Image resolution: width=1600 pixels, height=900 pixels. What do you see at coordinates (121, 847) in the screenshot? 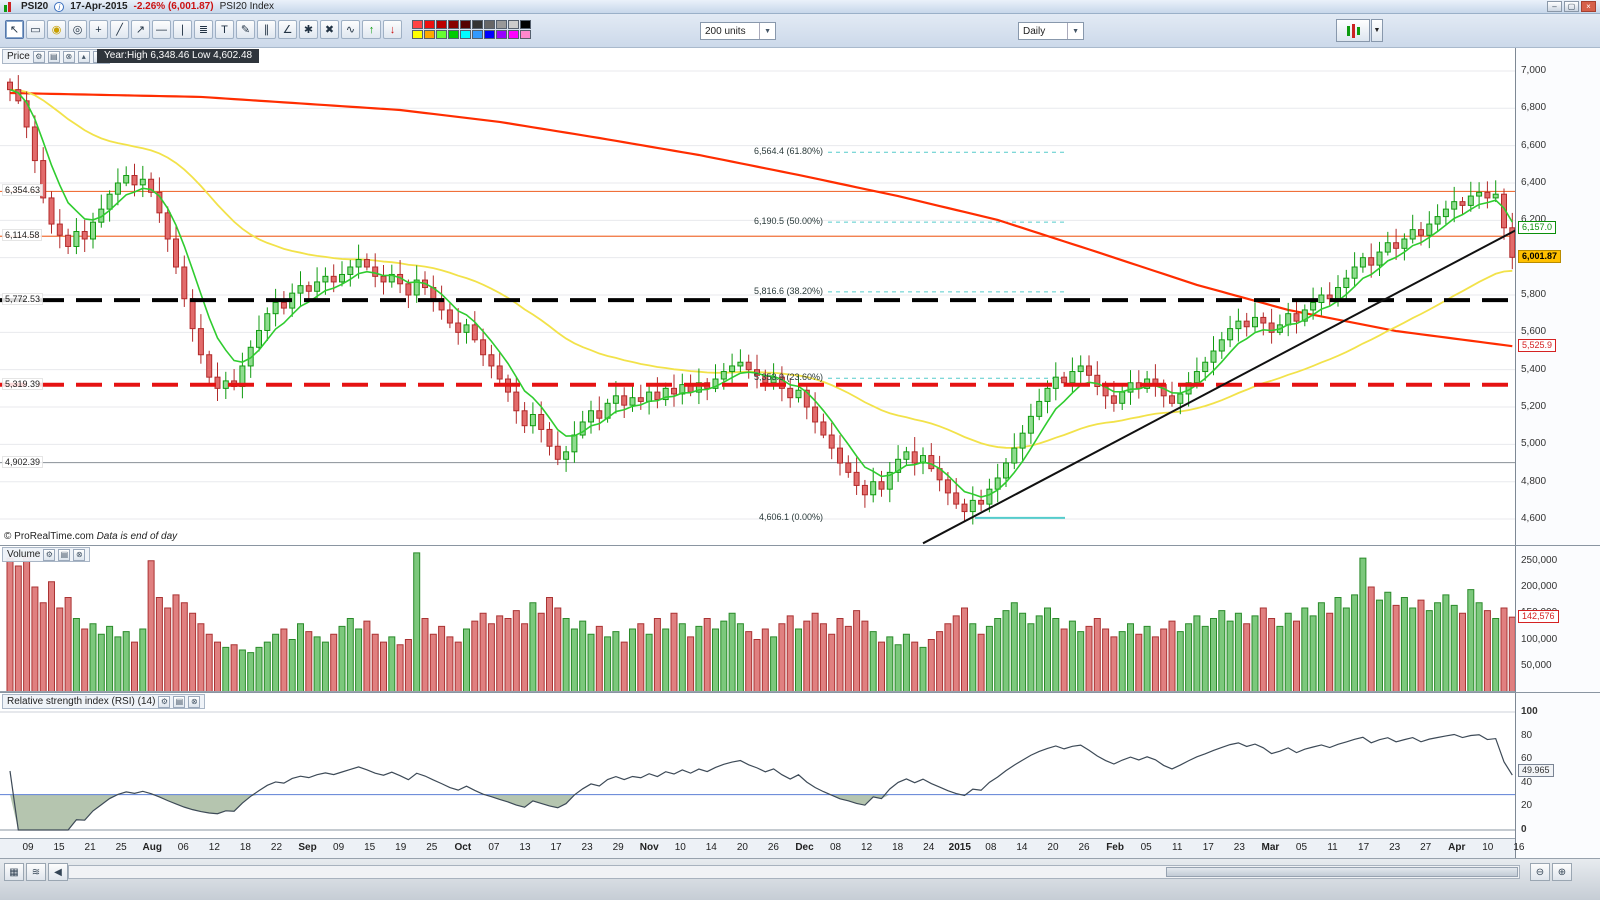
I see `time-axis-label: 25` at bounding box center [121, 847].